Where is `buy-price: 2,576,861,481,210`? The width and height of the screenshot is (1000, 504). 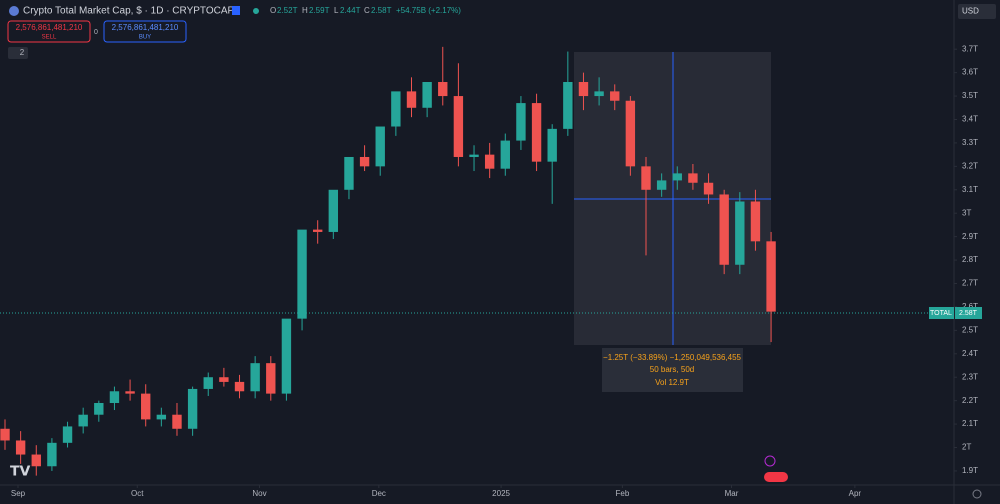 buy-price: 2,576,861,481,210 is located at coordinates (145, 27).